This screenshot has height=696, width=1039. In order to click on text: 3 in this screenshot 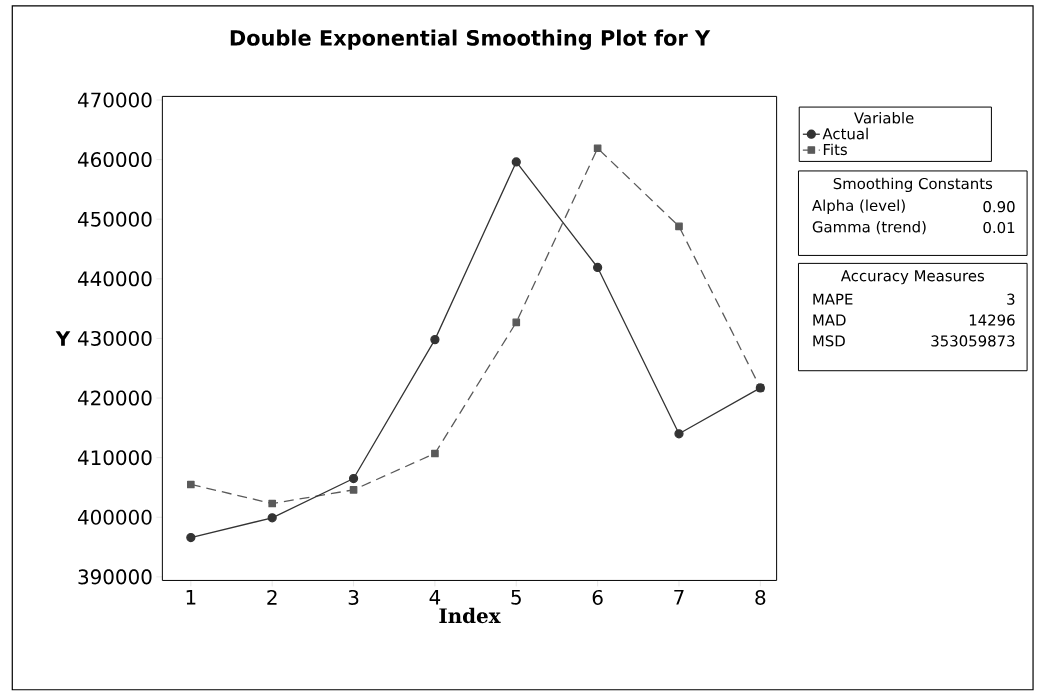, I will do `click(1011, 299)`.